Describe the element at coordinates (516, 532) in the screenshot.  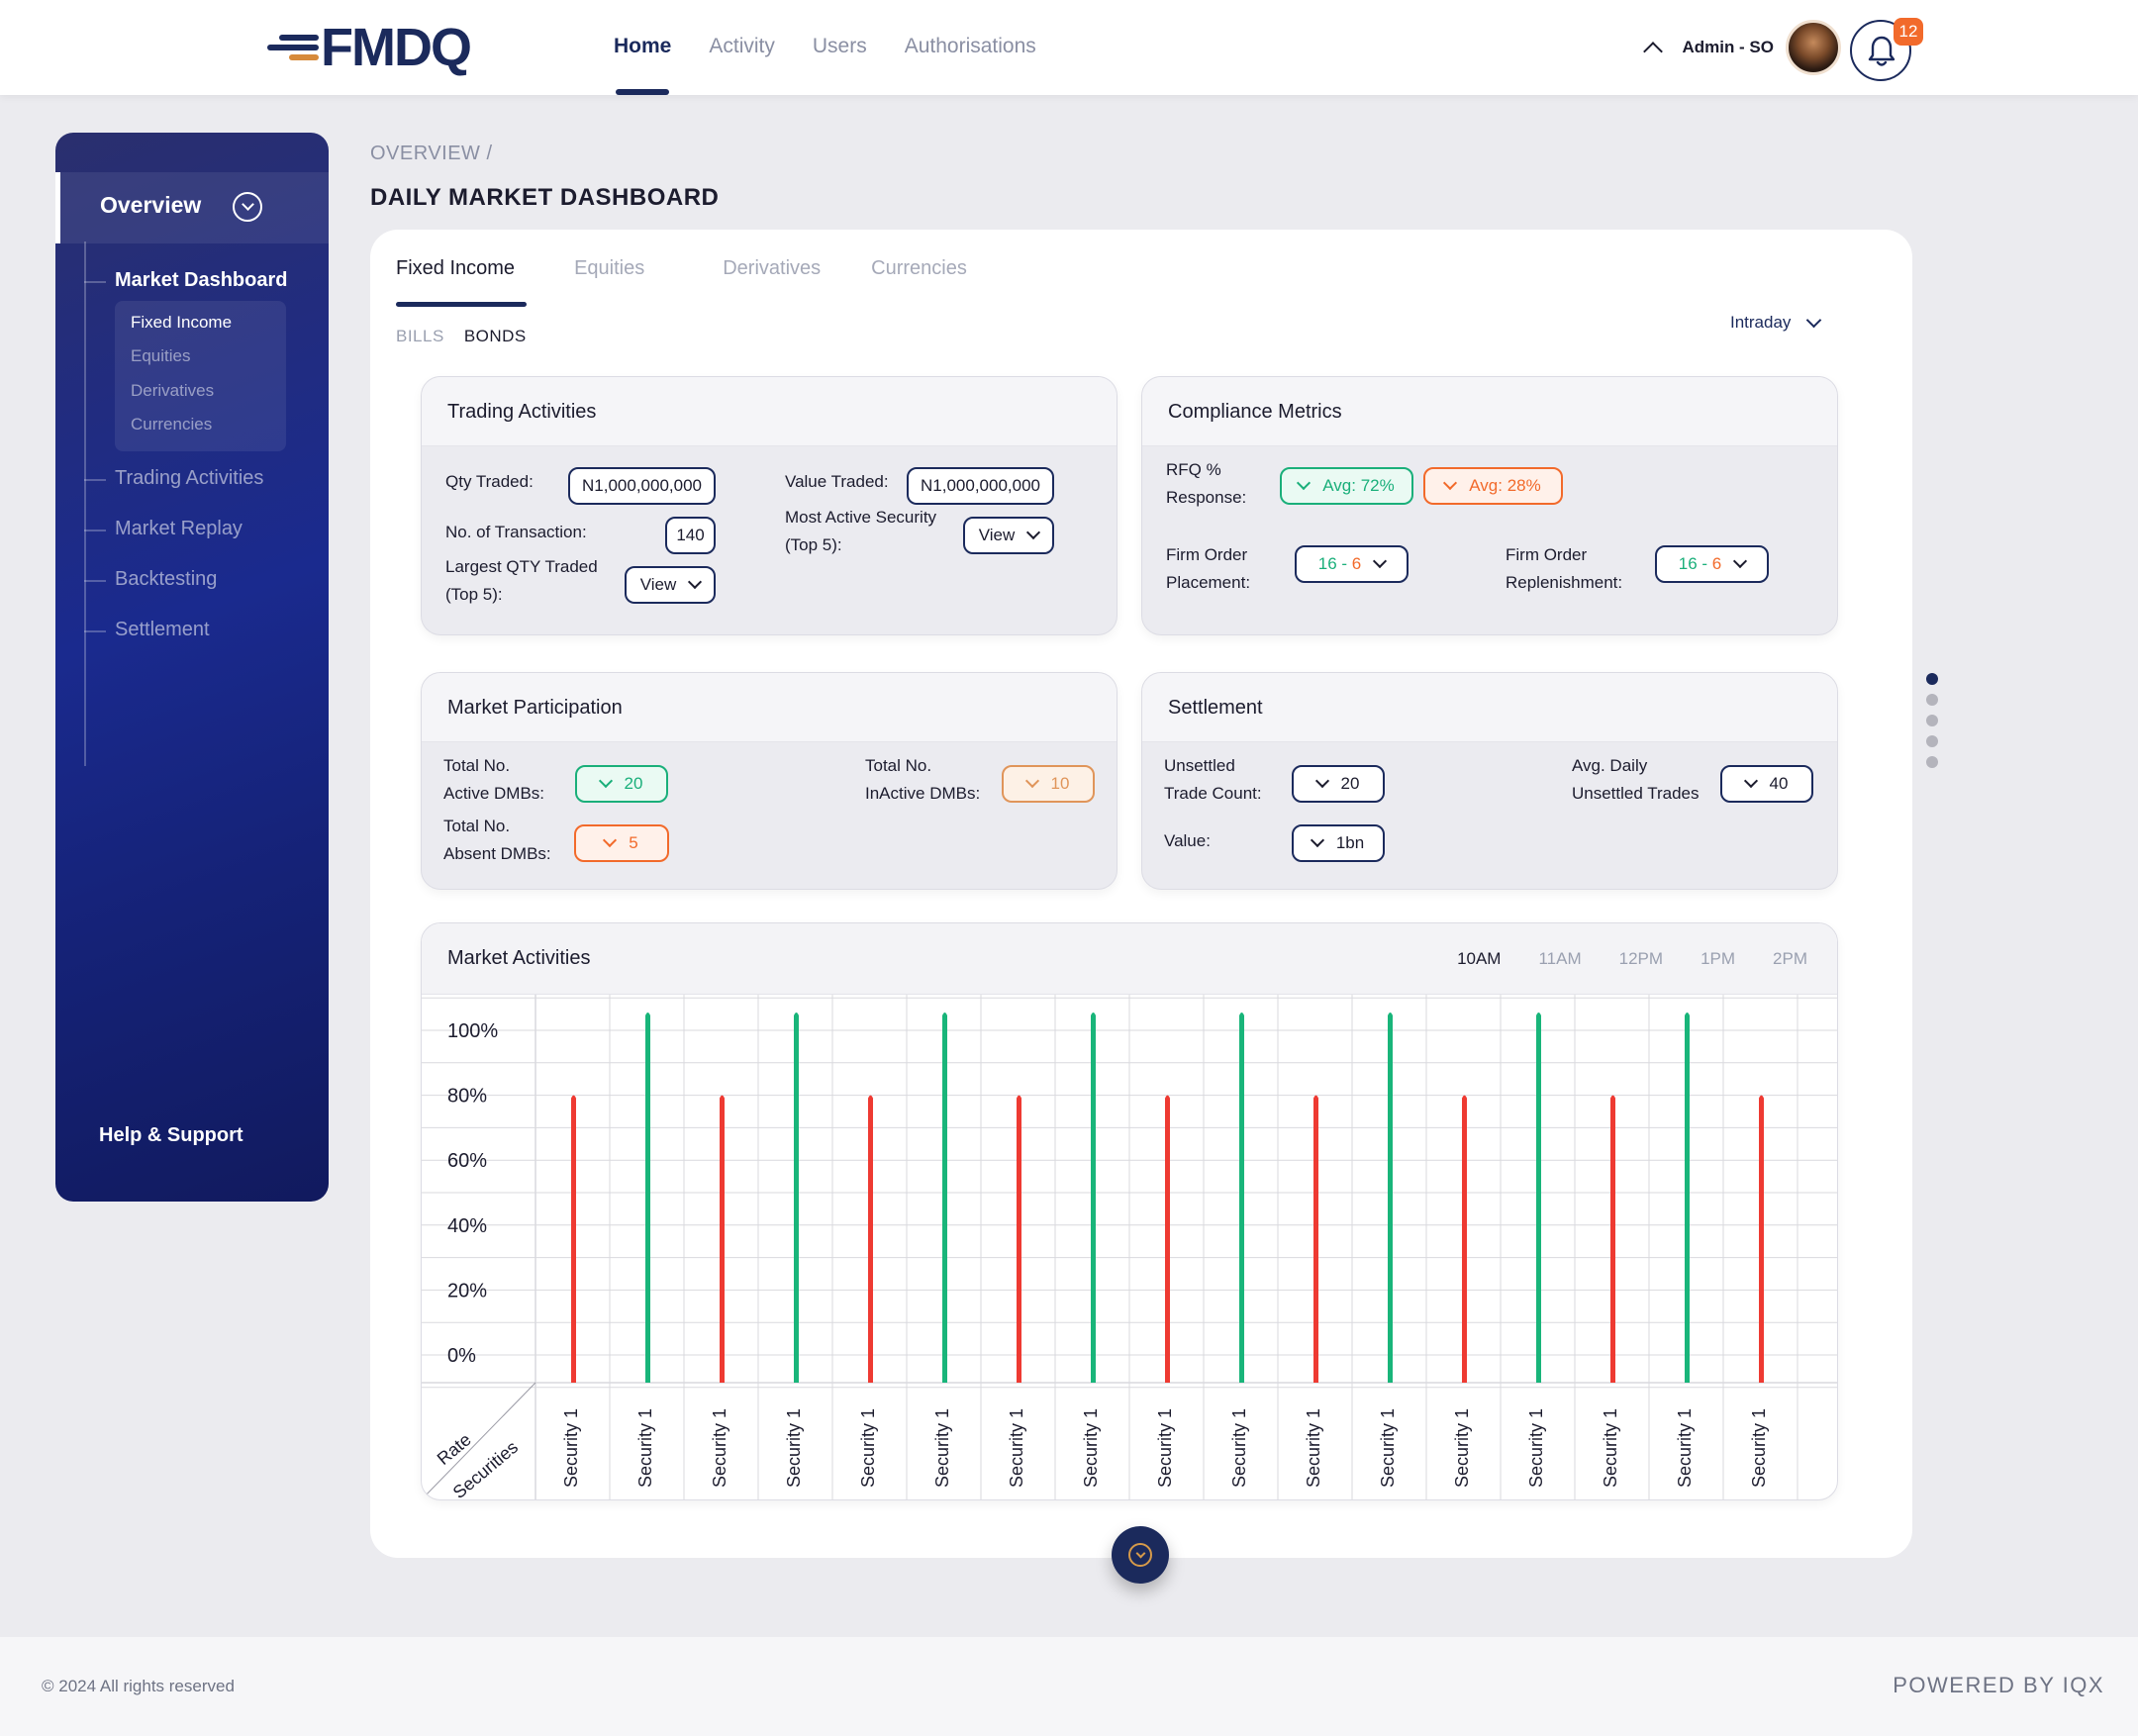
I see `transactions-label: No. of Transaction:` at that location.